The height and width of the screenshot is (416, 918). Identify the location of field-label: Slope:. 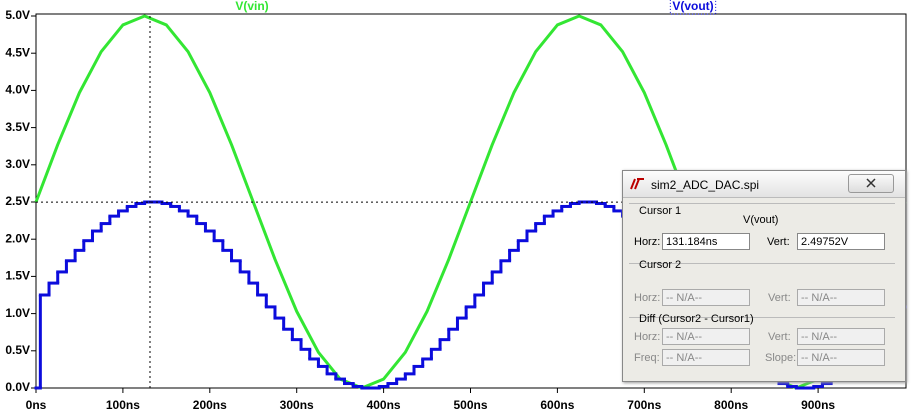
(781, 358).